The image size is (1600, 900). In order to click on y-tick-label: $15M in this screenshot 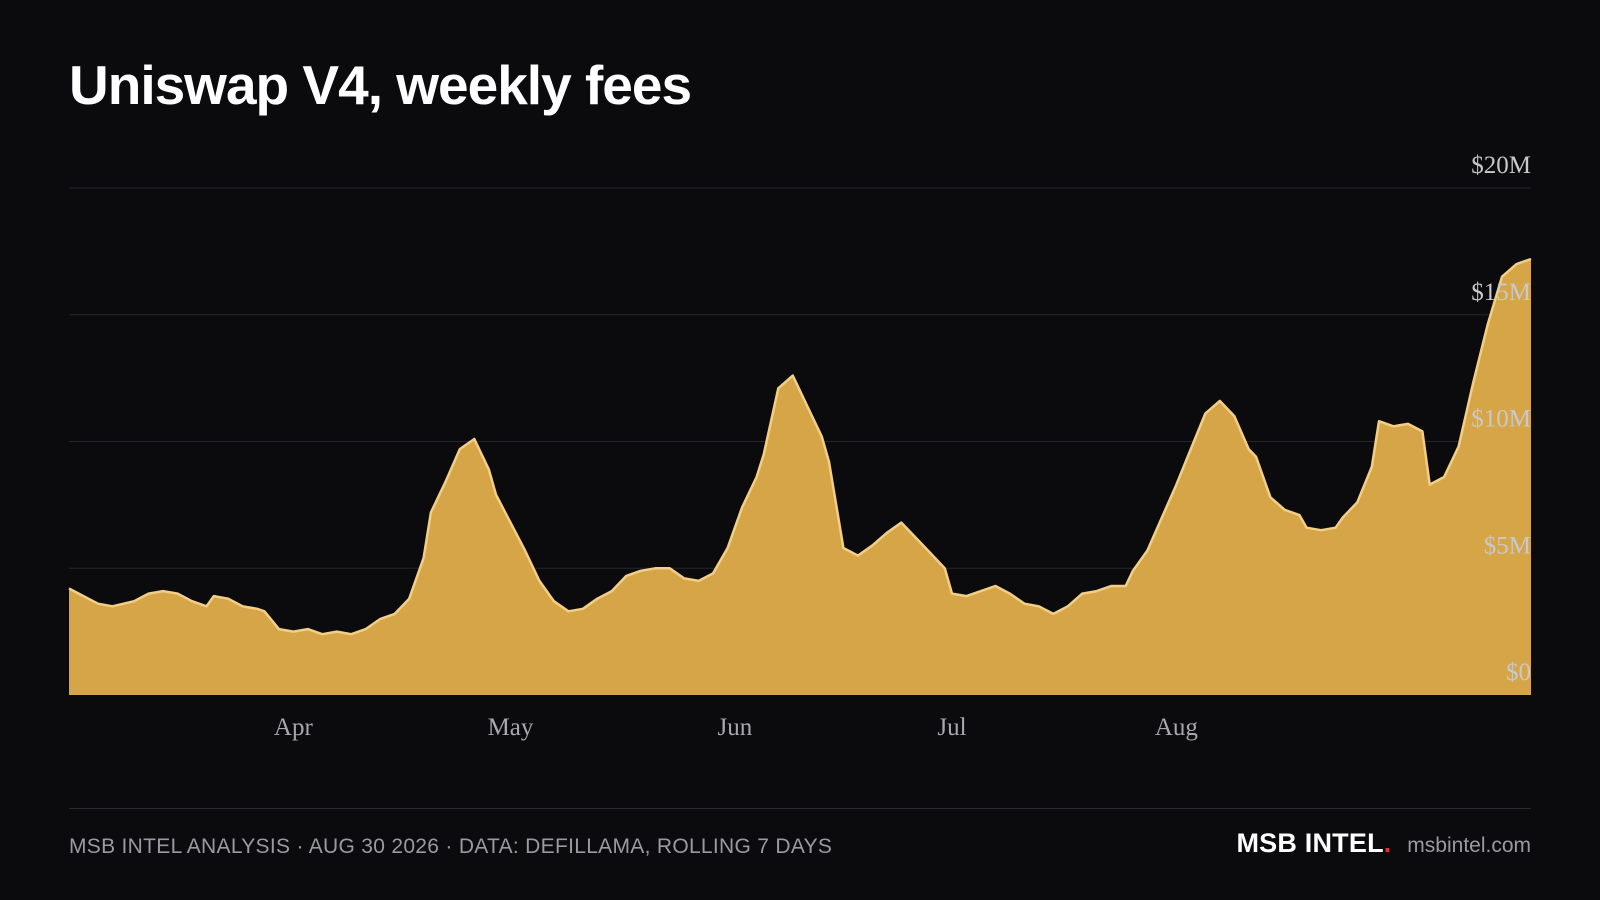, I will do `click(1501, 292)`.